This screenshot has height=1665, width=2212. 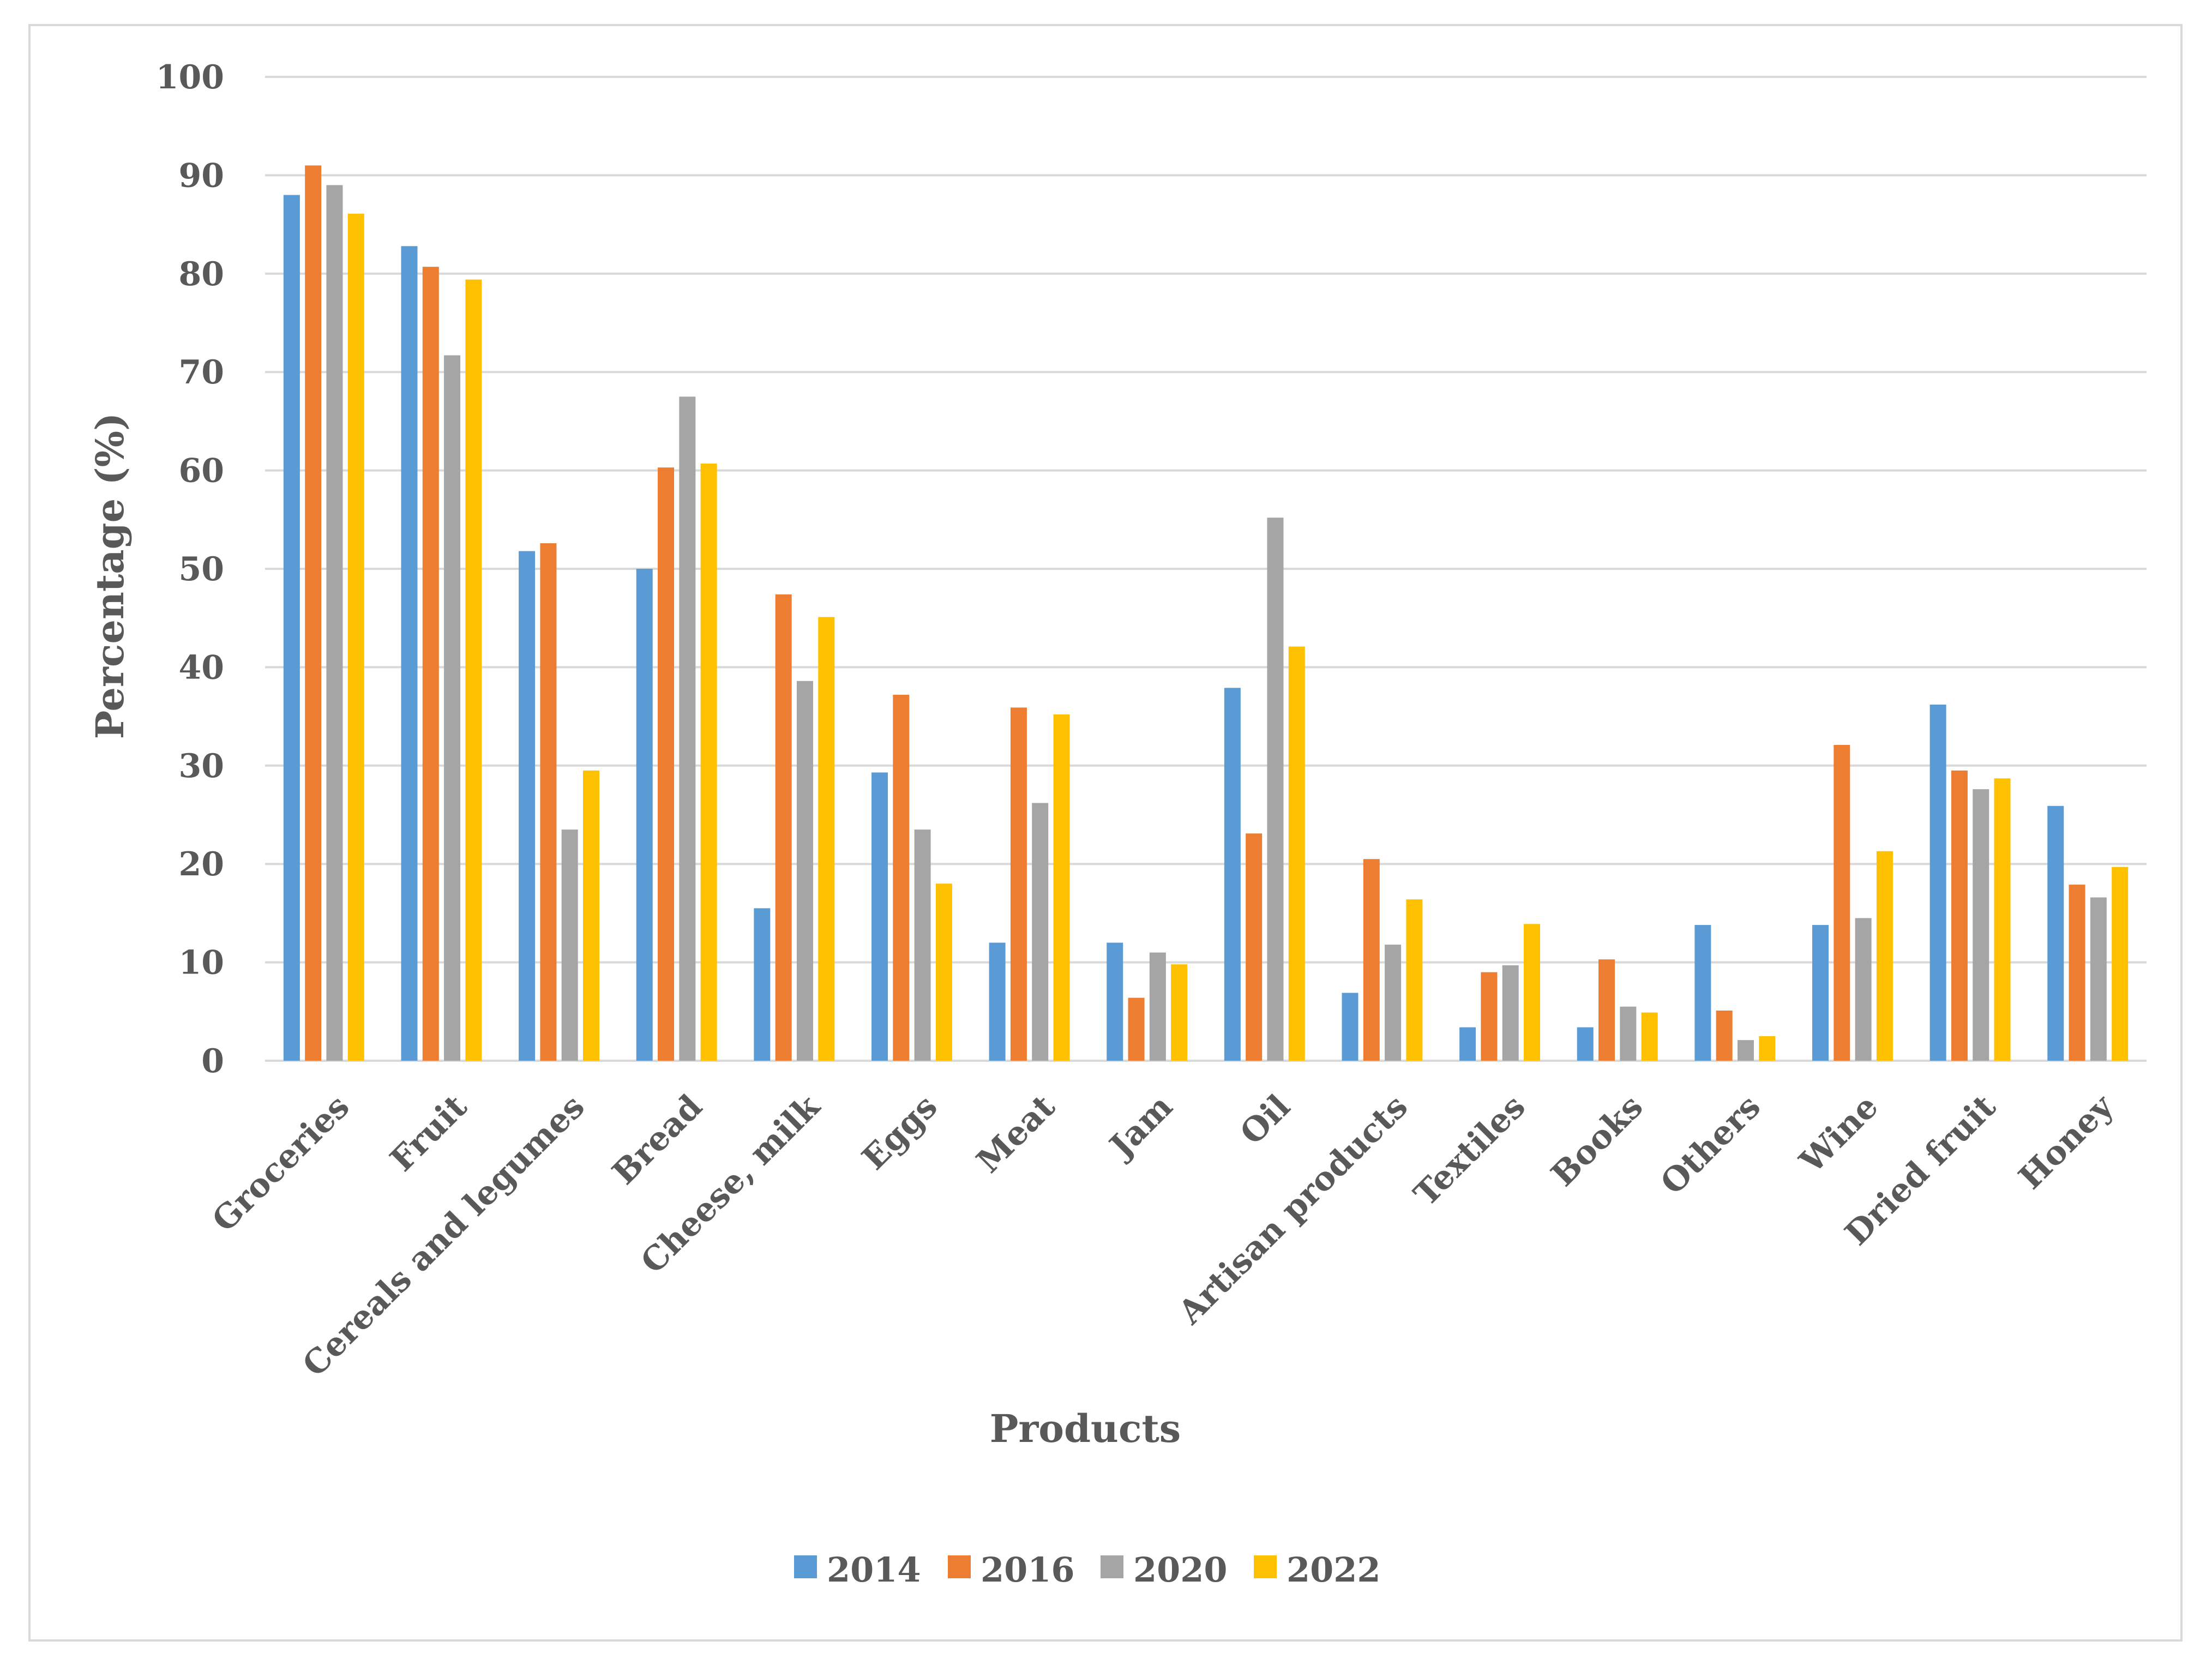 What do you see at coordinates (874, 1570) in the screenshot?
I see `legend-label: 2014` at bounding box center [874, 1570].